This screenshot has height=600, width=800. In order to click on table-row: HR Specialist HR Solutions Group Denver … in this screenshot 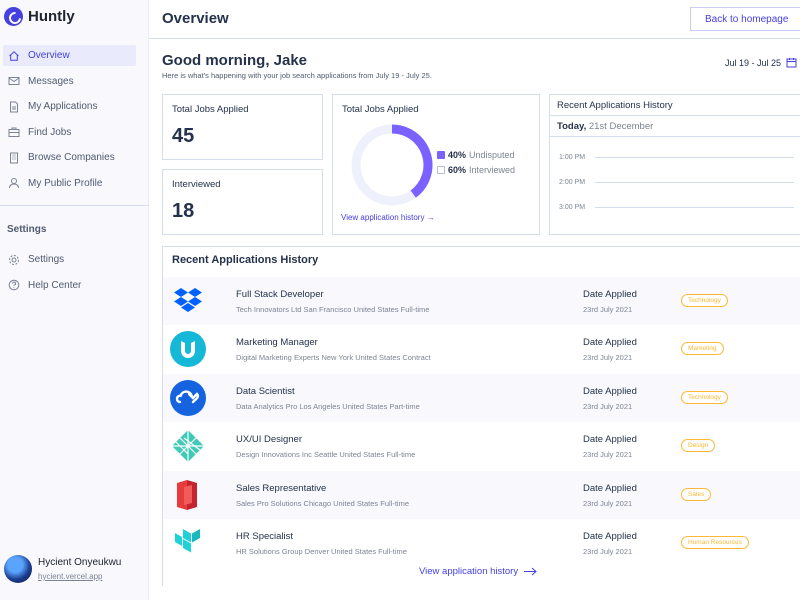, I will do `click(481, 543)`.